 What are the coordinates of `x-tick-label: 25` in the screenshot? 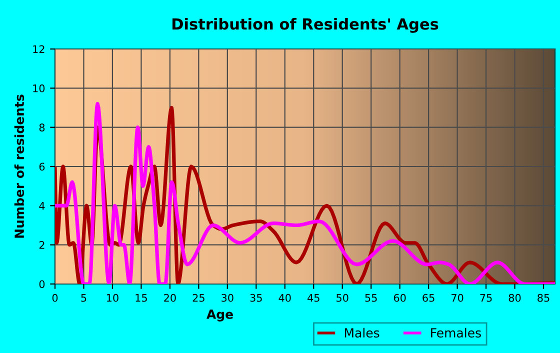 It's located at (198, 298).